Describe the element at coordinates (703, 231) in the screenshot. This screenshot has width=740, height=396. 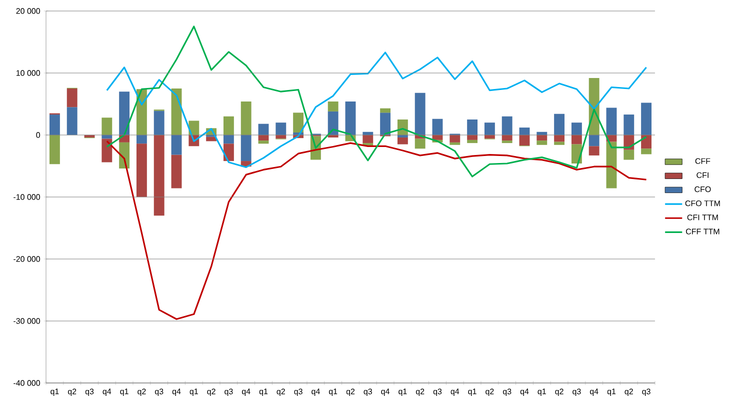
I see `legend-label: CFF TTM` at that location.